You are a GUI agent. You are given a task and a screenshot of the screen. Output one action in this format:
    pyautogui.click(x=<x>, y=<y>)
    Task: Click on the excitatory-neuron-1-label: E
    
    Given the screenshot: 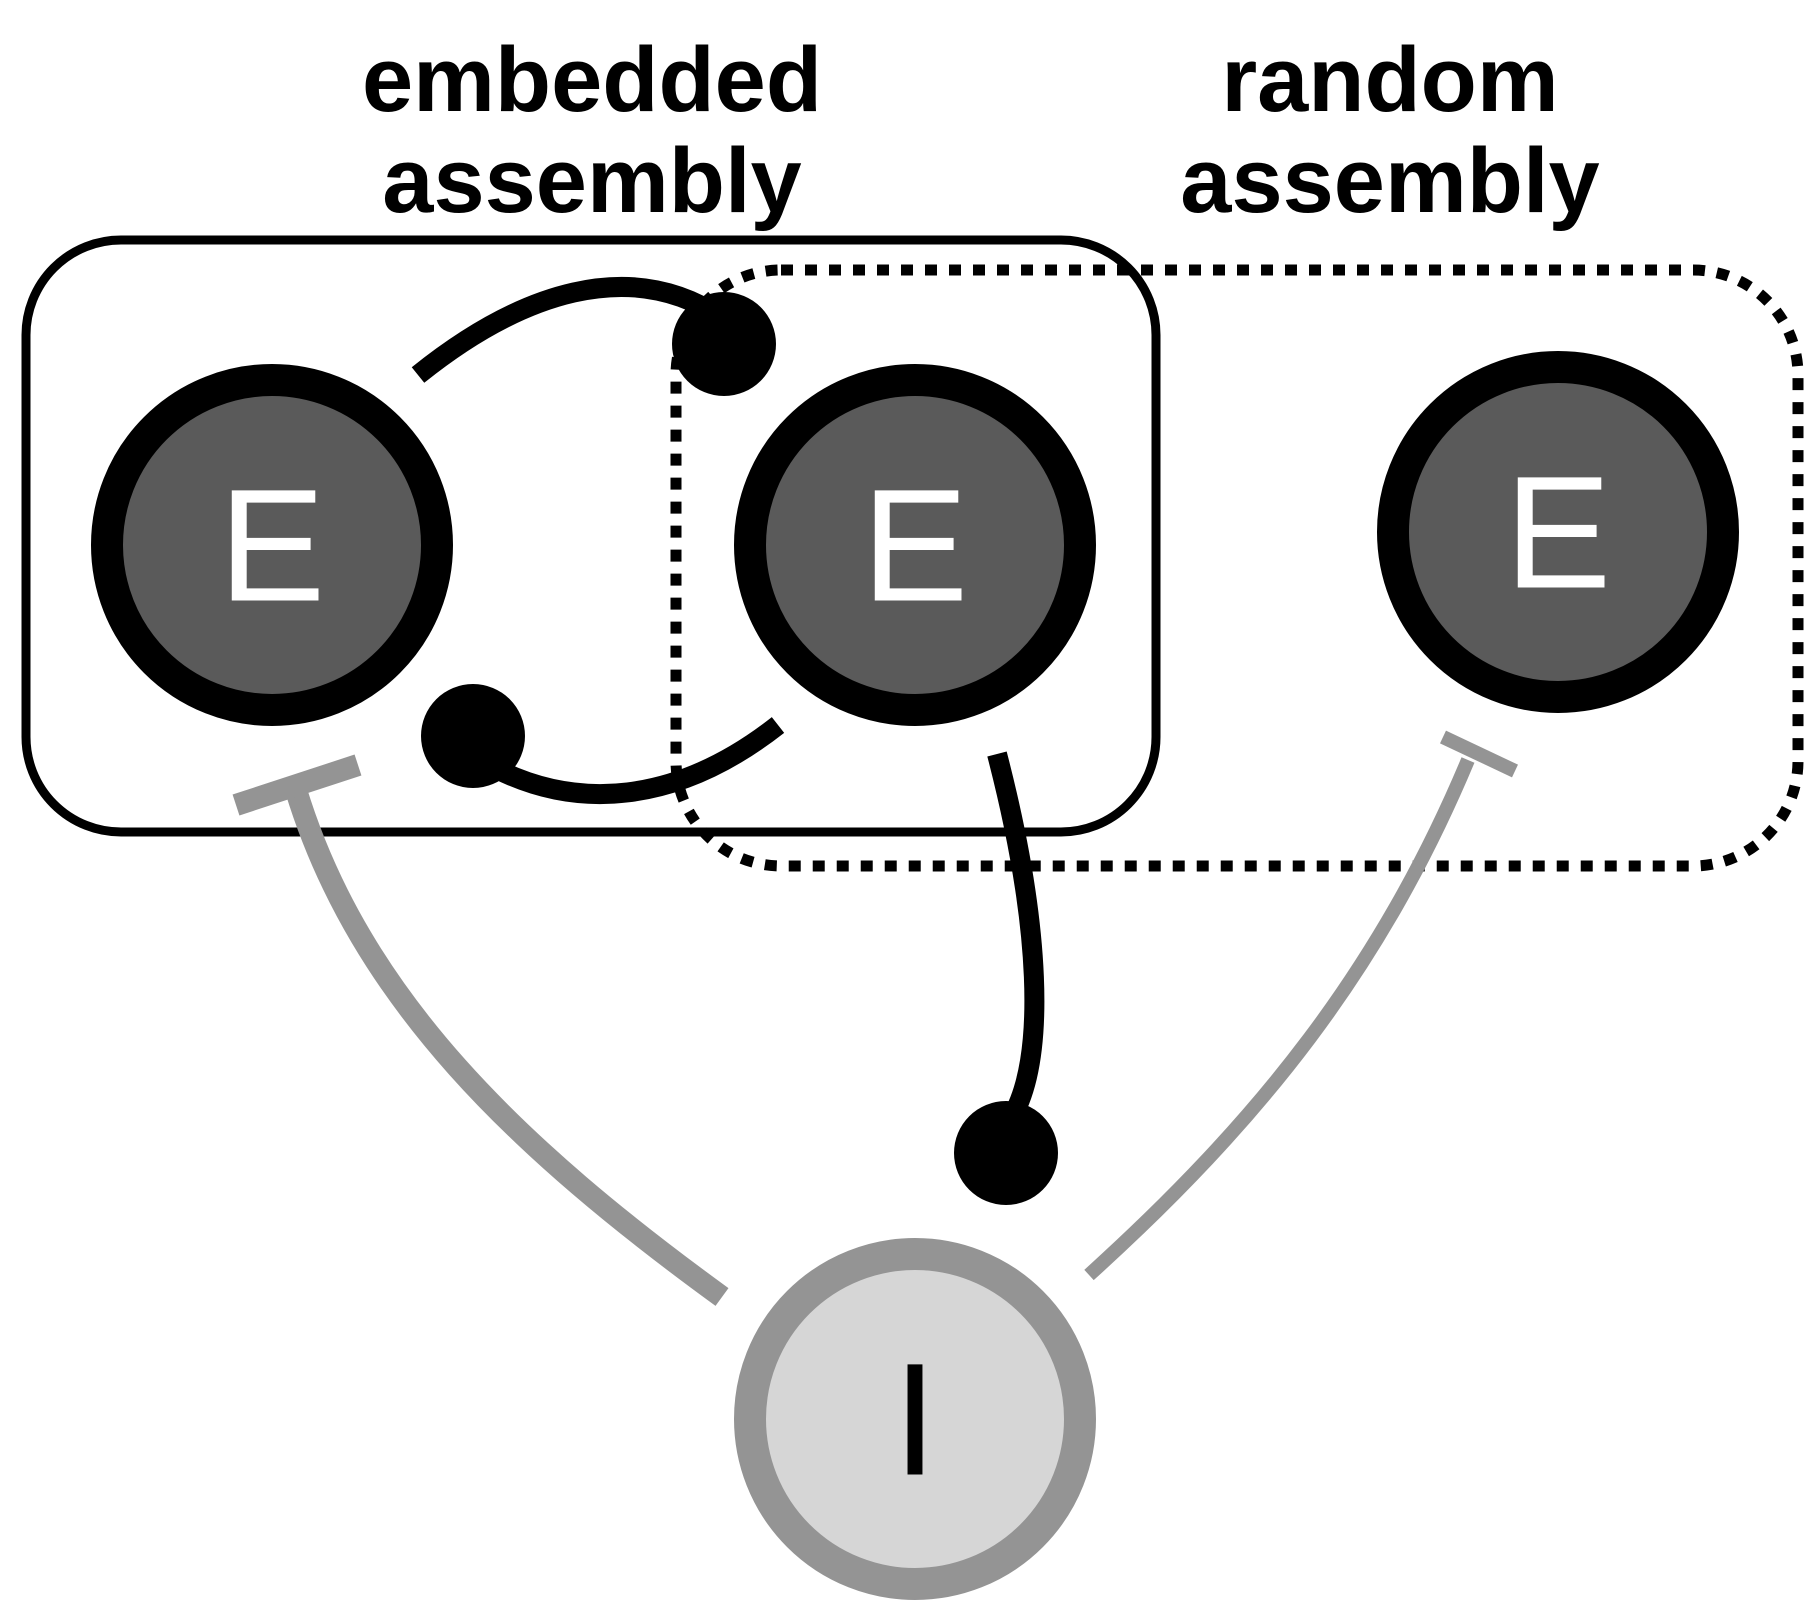 What is the action you would take?
    pyautogui.click(x=272, y=545)
    